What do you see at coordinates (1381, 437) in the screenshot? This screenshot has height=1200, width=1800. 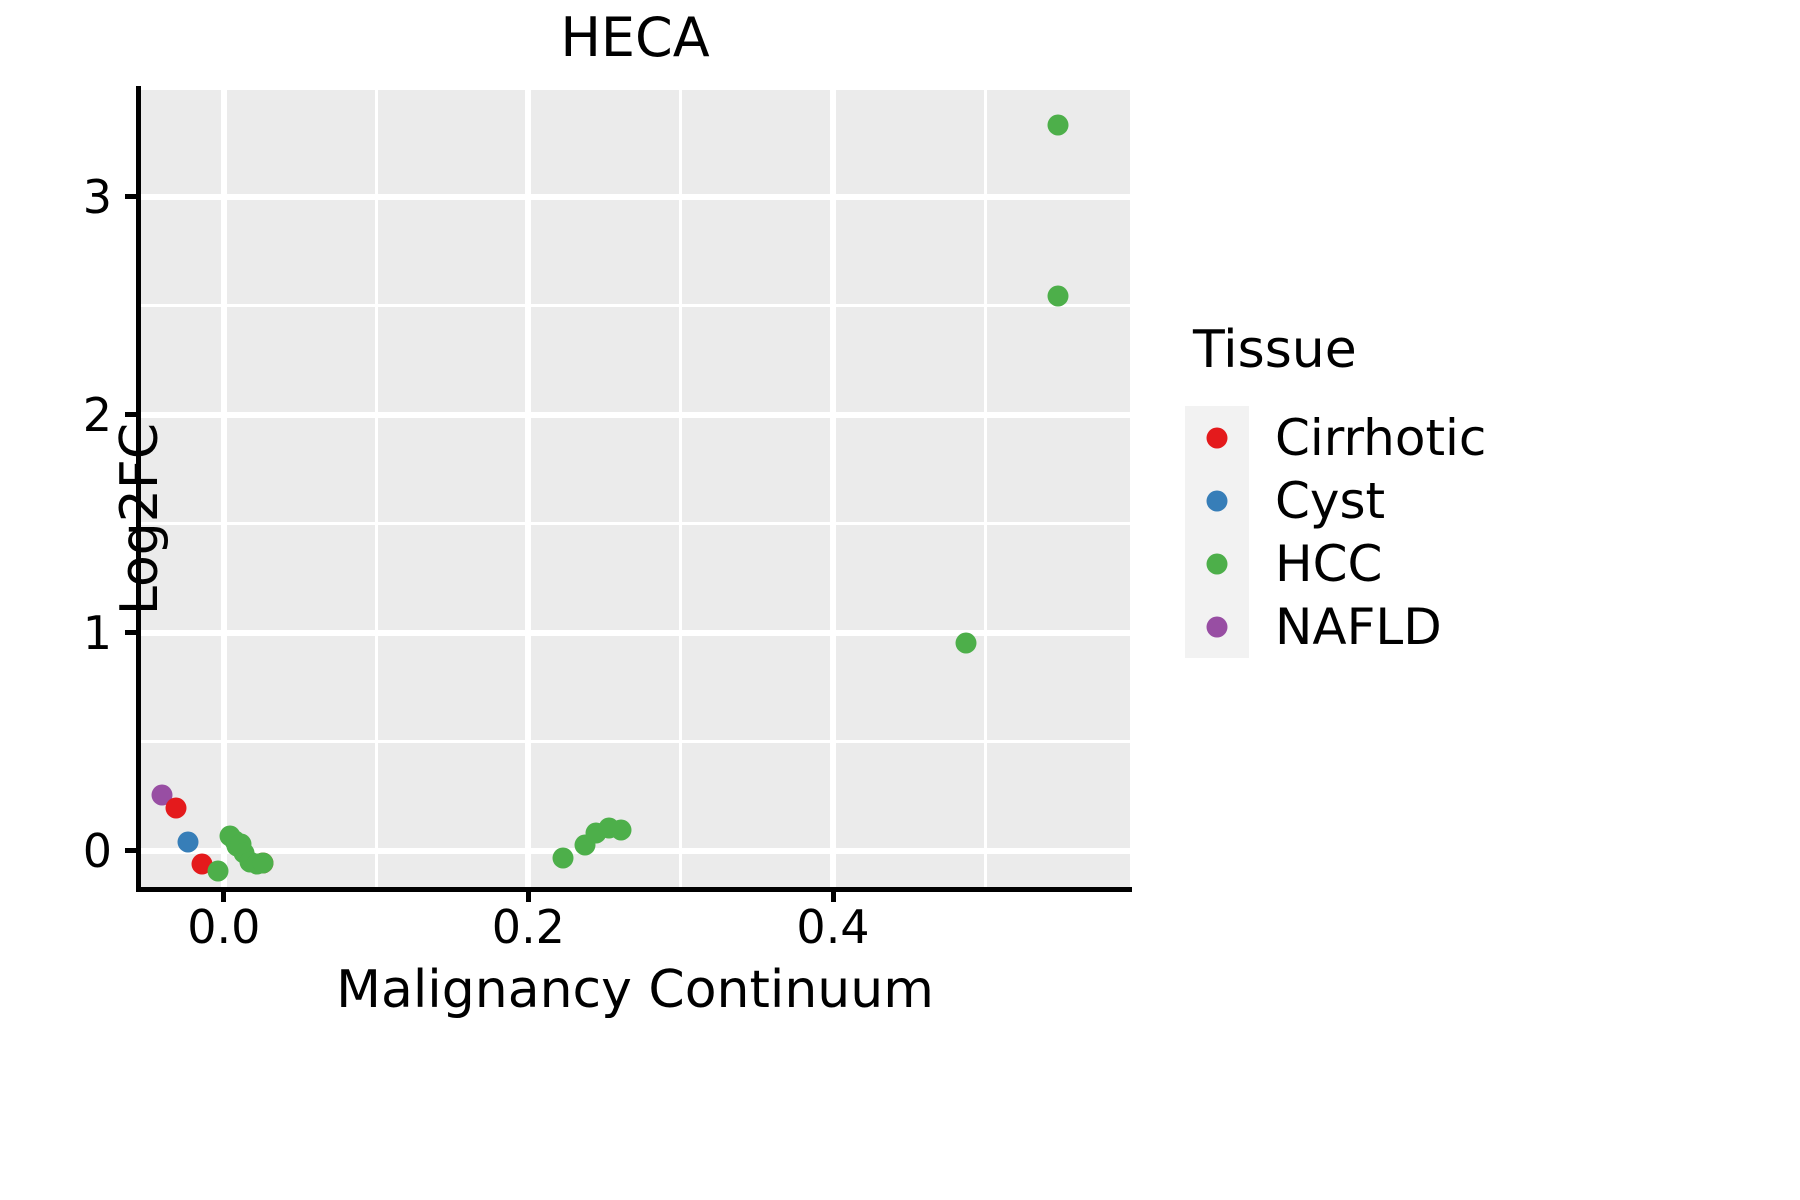 I see `legend-item-label: Cirrhotic` at bounding box center [1381, 437].